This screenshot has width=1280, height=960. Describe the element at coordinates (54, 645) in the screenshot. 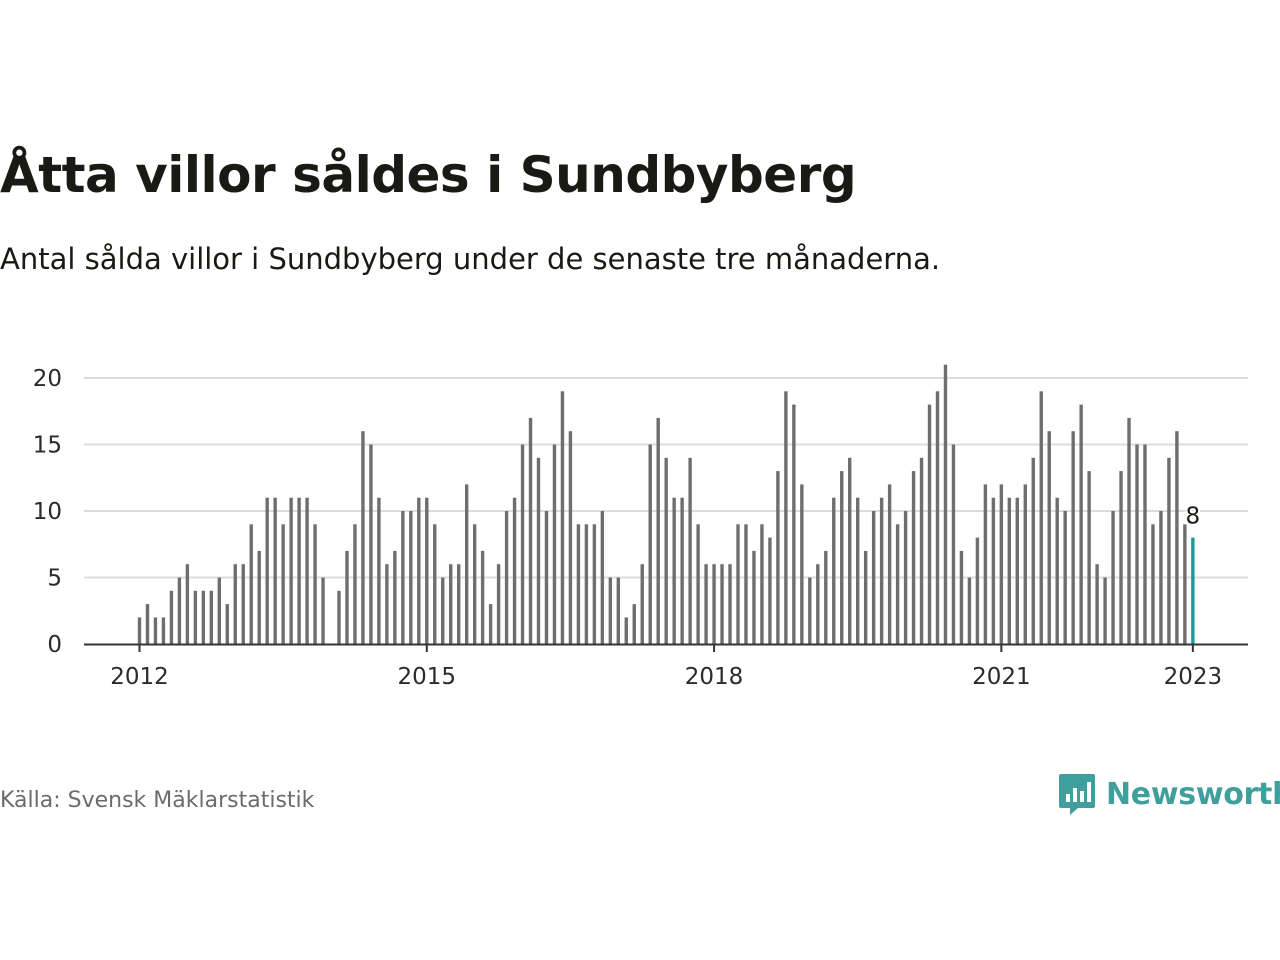

I see `y-tick-label: 0` at that location.